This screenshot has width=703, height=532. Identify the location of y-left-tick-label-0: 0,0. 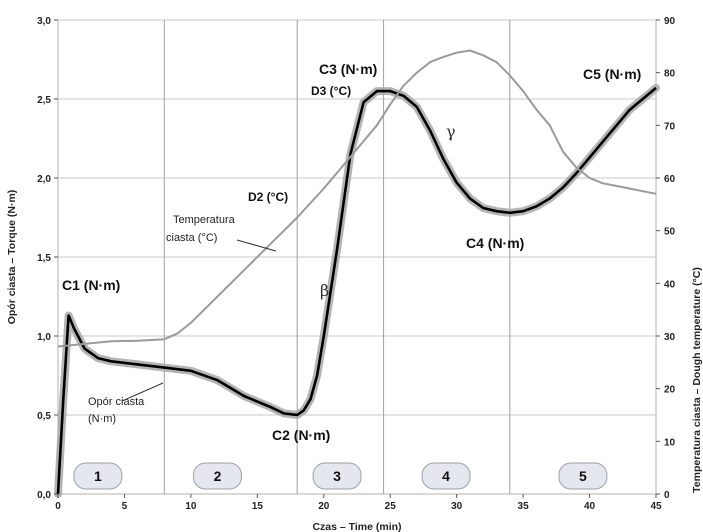
(44, 495).